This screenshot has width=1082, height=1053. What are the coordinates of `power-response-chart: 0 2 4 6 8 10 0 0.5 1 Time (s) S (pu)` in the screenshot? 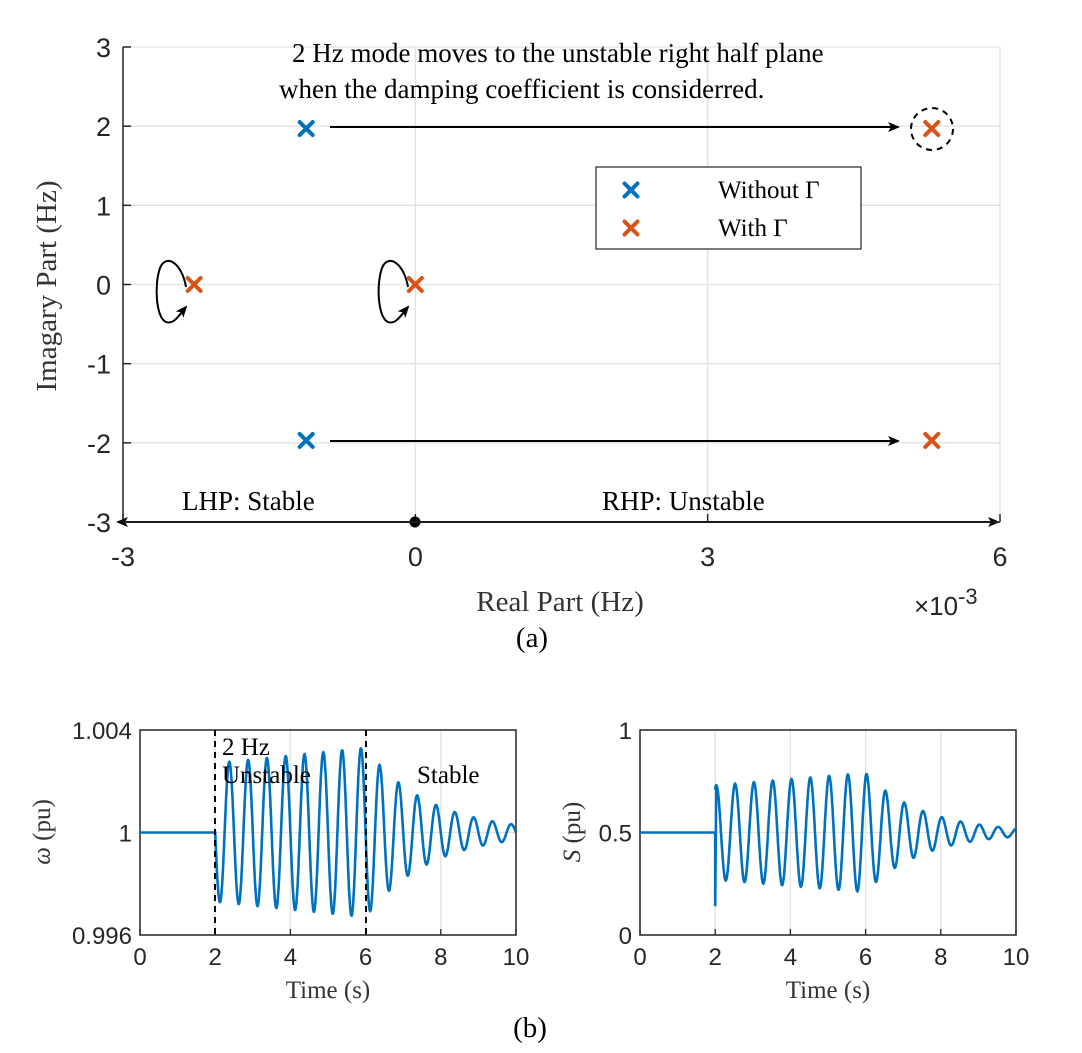 It's located at (794, 861).